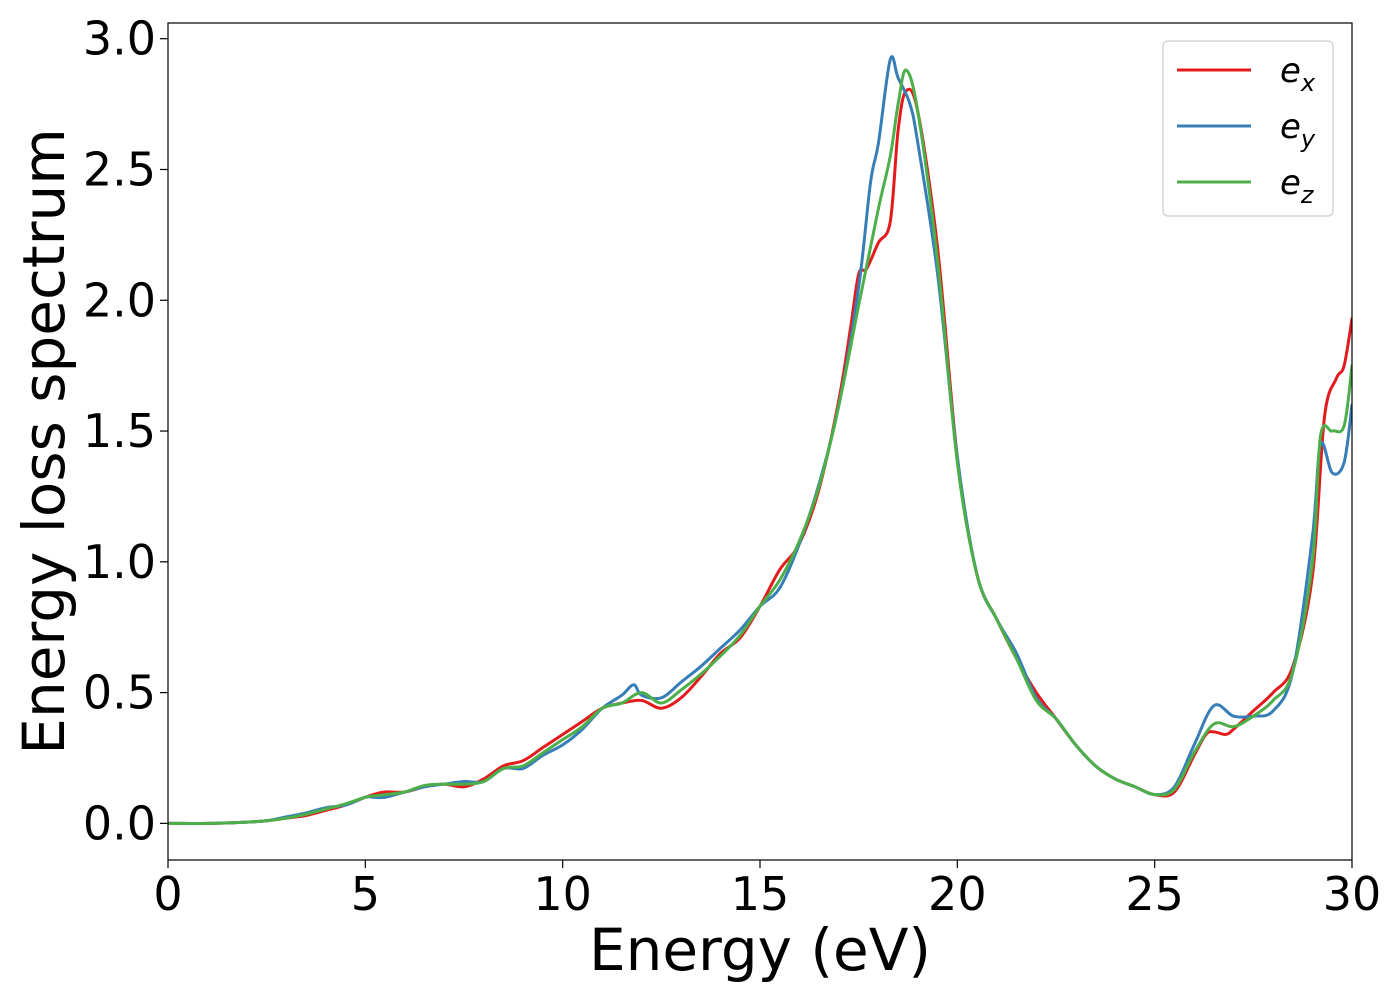  I want to click on y-tick-label: 2.5, so click(119, 169).